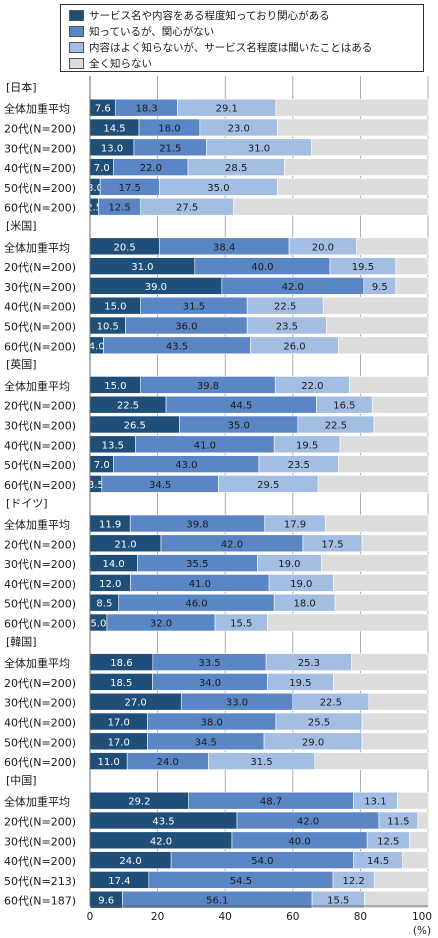 The width and height of the screenshot is (438, 938). What do you see at coordinates (139, 802) in the screenshot?
I see `data-label: 29.2` at bounding box center [139, 802].